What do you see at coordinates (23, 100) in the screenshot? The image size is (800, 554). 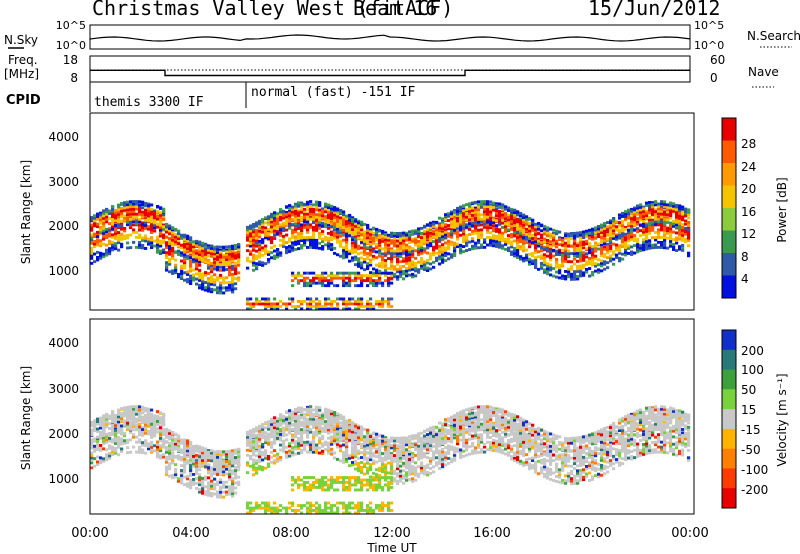 I see `cpid-label: CPID` at bounding box center [23, 100].